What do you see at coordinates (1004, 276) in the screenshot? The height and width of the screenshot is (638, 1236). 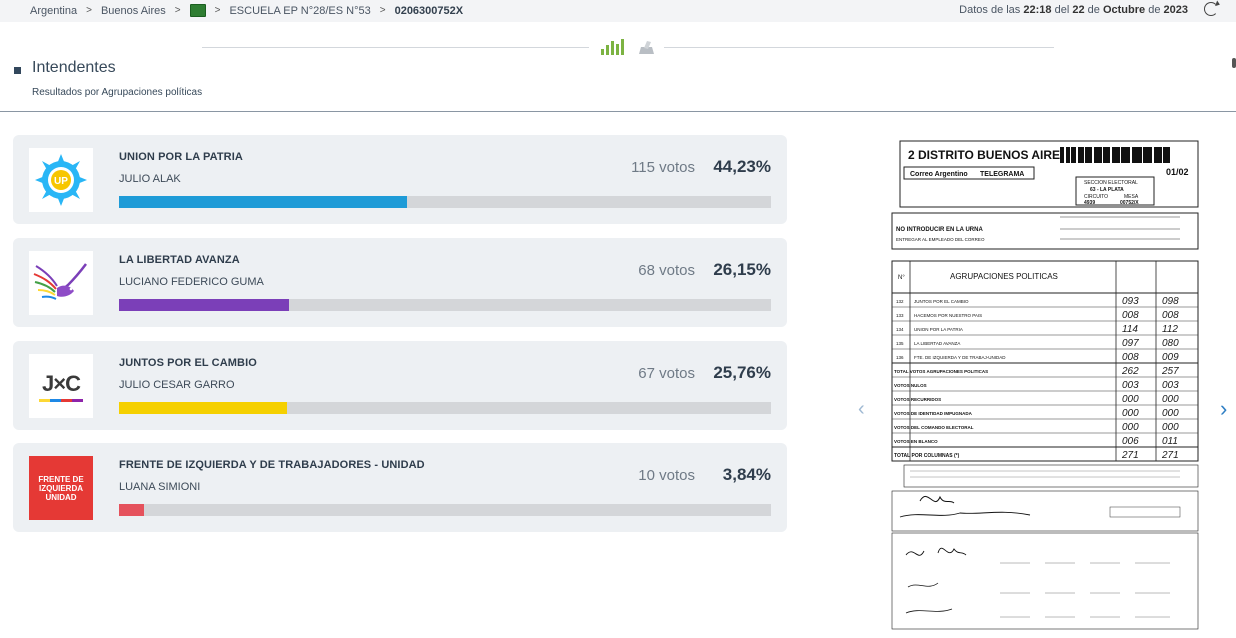 I see `svg-text: AGRUPACIONES POLITICAS` at bounding box center [1004, 276].